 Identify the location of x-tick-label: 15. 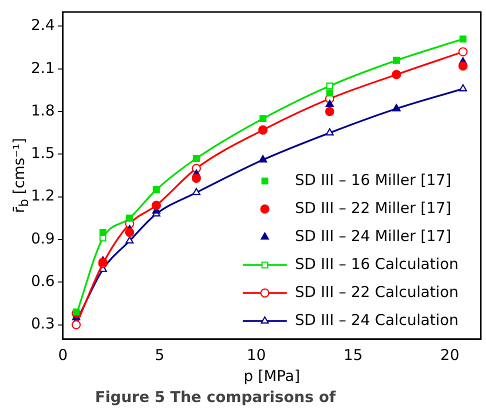
(353, 355).